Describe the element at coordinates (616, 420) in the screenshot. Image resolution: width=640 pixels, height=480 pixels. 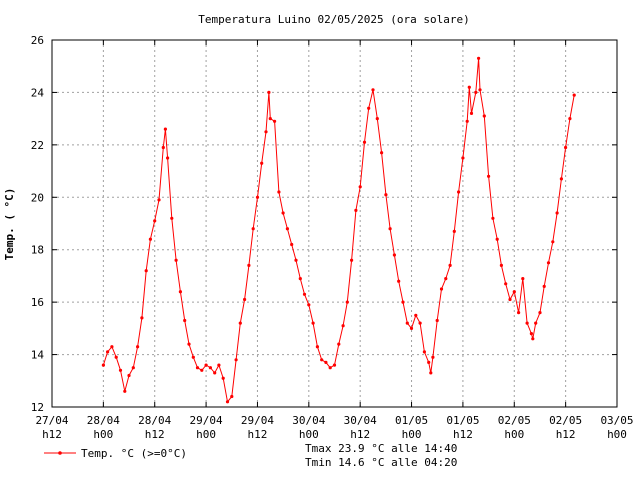
I see `x-tick-label-date: 03/05` at that location.